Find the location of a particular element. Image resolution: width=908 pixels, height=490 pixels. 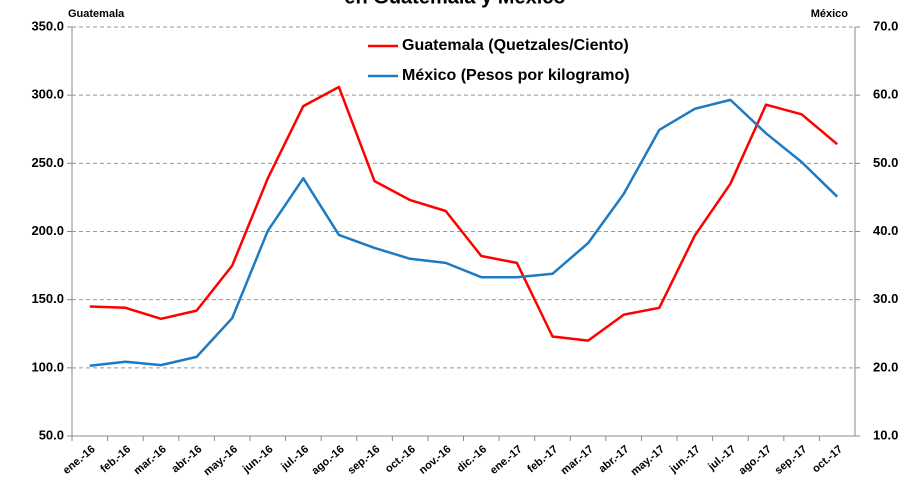

y2-tick-label: 60.0 is located at coordinates (885, 94).